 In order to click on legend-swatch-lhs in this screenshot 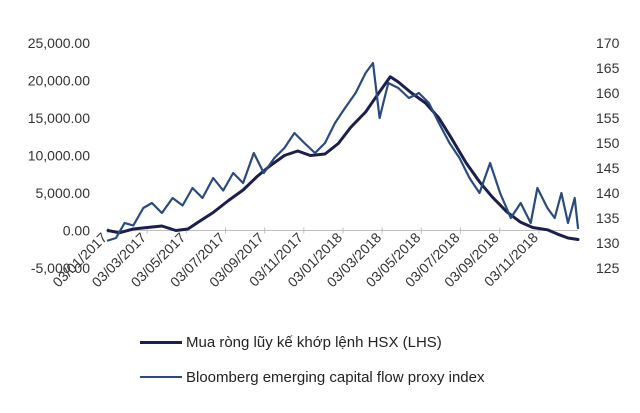, I will do `click(161, 342)`.